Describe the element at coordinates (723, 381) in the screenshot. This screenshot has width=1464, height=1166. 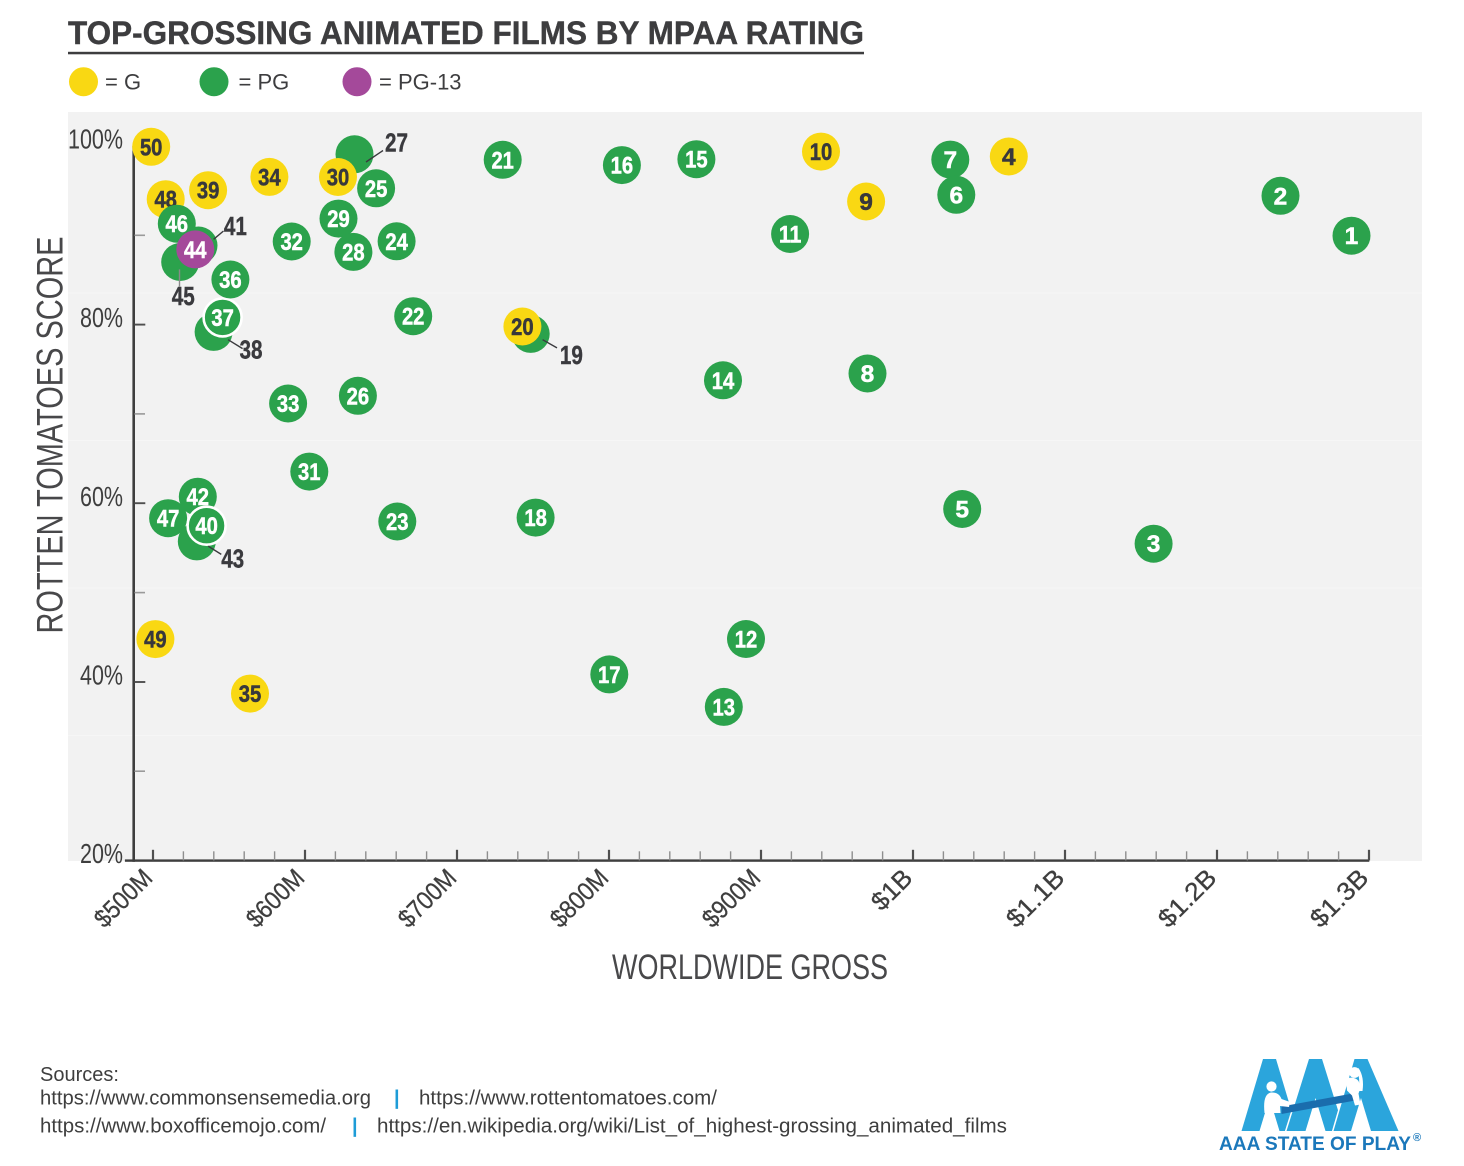
I see `svg-text: 14` at that location.